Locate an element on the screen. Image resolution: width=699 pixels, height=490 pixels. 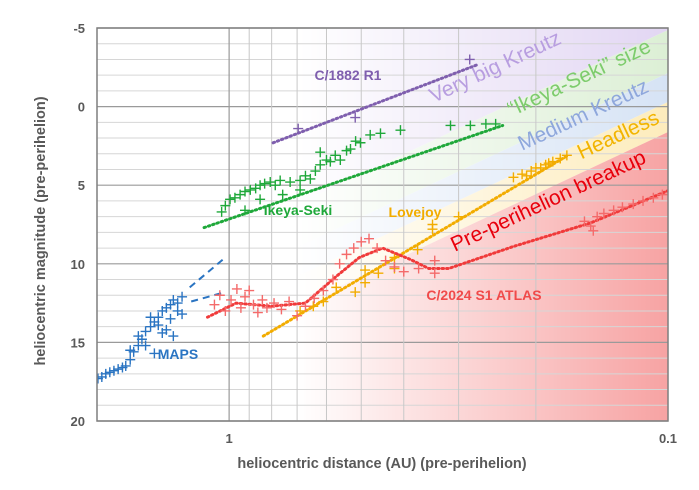
series-c-1882-r1 is located at coordinates (376, 99).